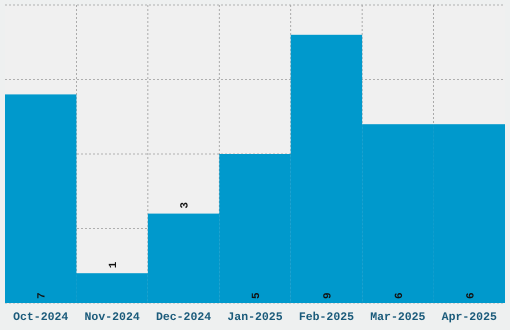 The width and height of the screenshot is (510, 330). I want to click on x-tick-label: Jan-2025, so click(255, 317).